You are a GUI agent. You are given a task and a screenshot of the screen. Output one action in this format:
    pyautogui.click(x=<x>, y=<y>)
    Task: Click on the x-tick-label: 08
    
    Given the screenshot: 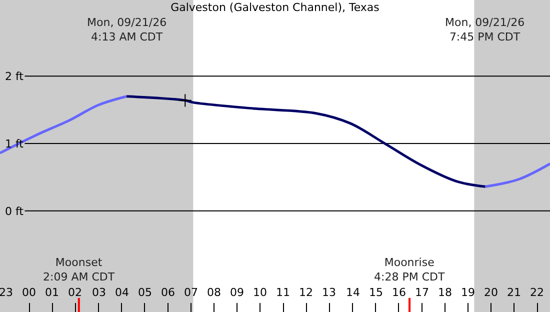 What is the action you would take?
    pyautogui.click(x=214, y=292)
    